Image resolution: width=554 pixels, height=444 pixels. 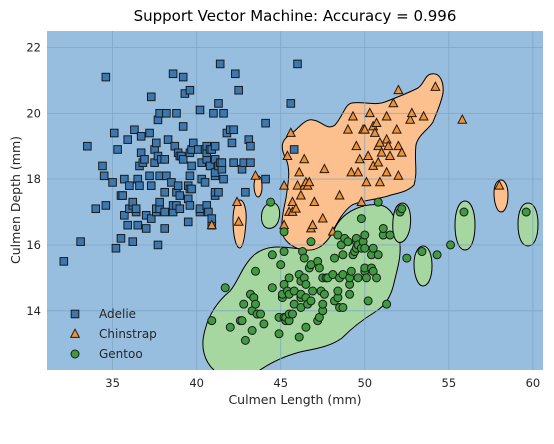 I want to click on chart-title: Support Vector Machine: Accuracy = 0.996, so click(x=295, y=16).